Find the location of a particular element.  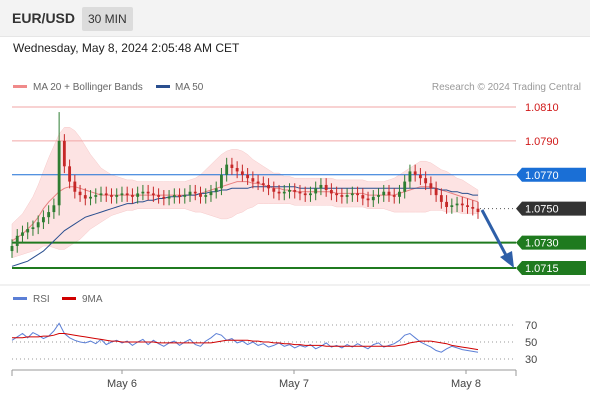

rsi-ma-legend-label: 9MA is located at coordinates (92, 299).